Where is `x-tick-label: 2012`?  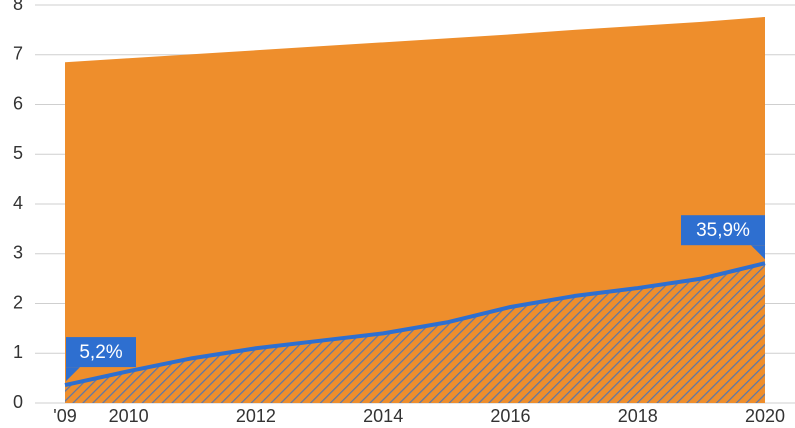
x-tick-label: 2012 is located at coordinates (256, 416).